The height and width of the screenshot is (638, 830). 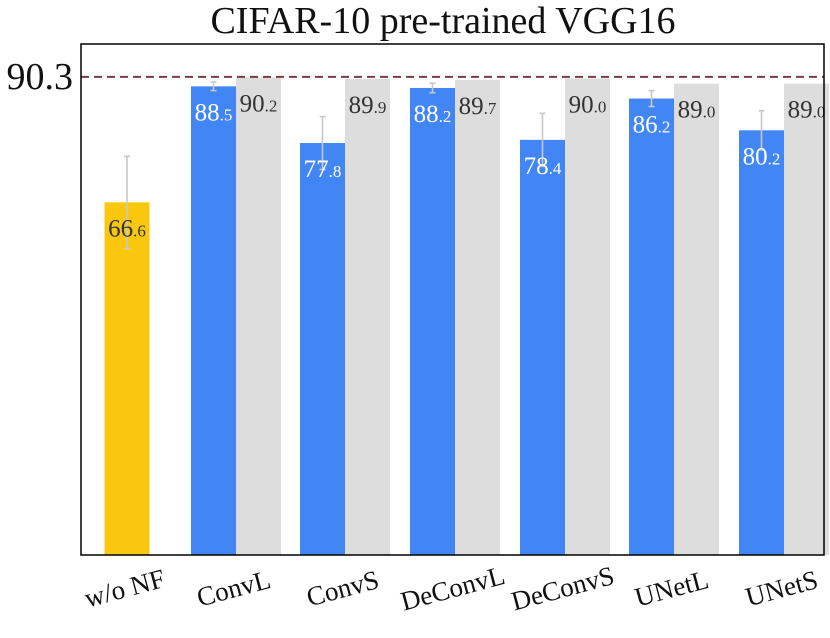 What do you see at coordinates (555, 168) in the screenshot?
I see `data-label-dec: .4` at bounding box center [555, 168].